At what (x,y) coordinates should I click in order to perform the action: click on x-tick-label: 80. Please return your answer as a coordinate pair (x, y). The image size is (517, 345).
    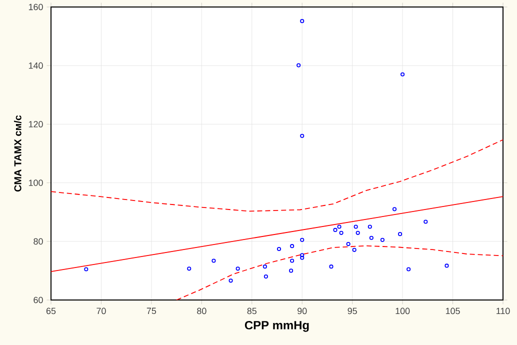
    Looking at the image, I should click on (201, 311).